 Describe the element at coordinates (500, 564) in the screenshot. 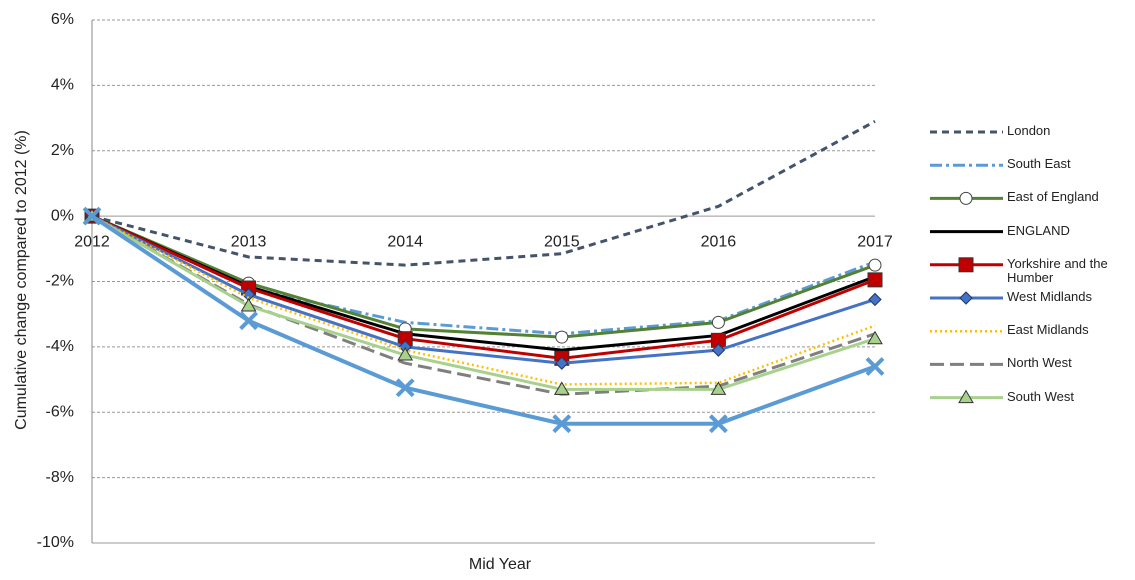

I see `x-axis-label: Mid Year` at that location.